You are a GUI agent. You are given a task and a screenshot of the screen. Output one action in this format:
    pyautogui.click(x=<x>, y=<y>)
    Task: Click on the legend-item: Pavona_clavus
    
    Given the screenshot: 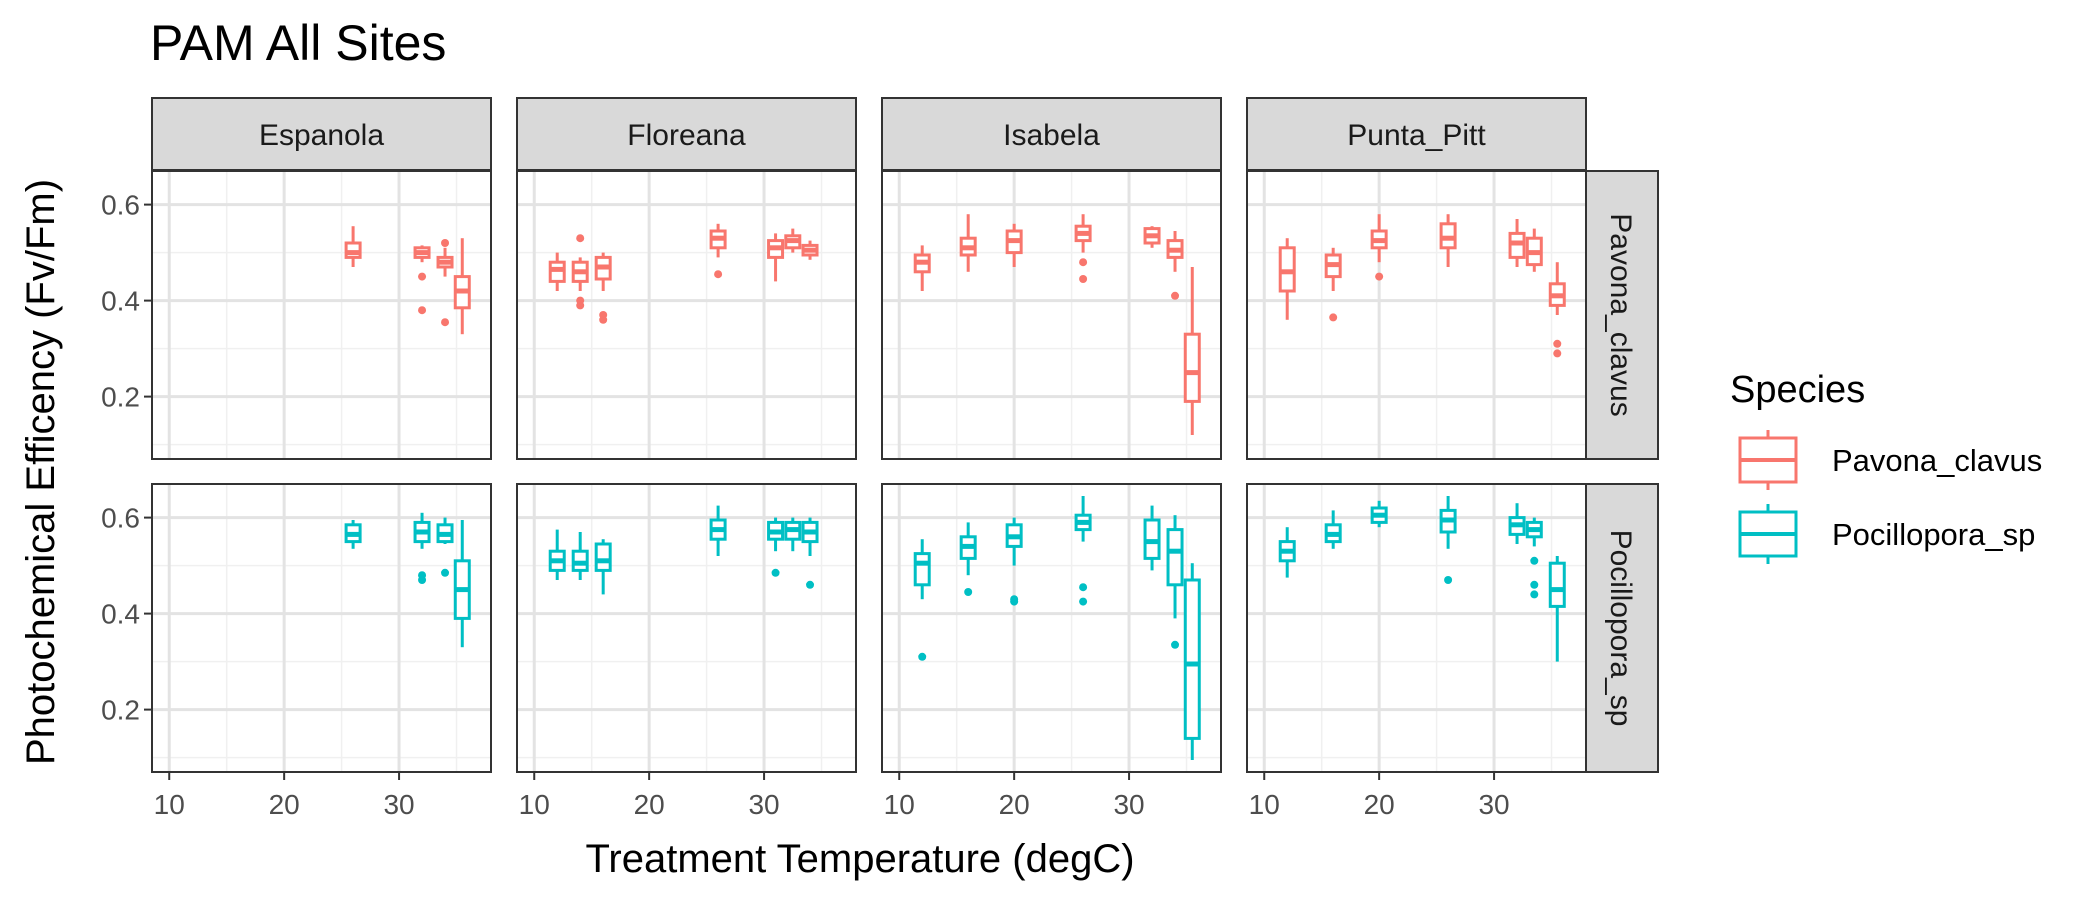 What is the action you would take?
    pyautogui.click(x=1890, y=460)
    